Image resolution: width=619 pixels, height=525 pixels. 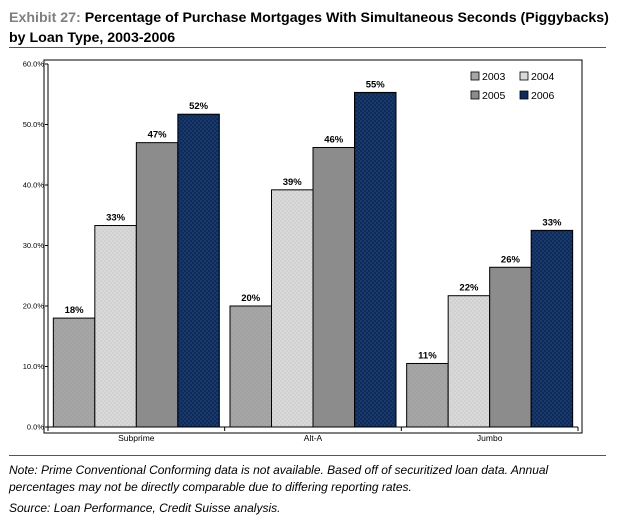 I want to click on category-label: Alt-A, so click(x=313, y=438).